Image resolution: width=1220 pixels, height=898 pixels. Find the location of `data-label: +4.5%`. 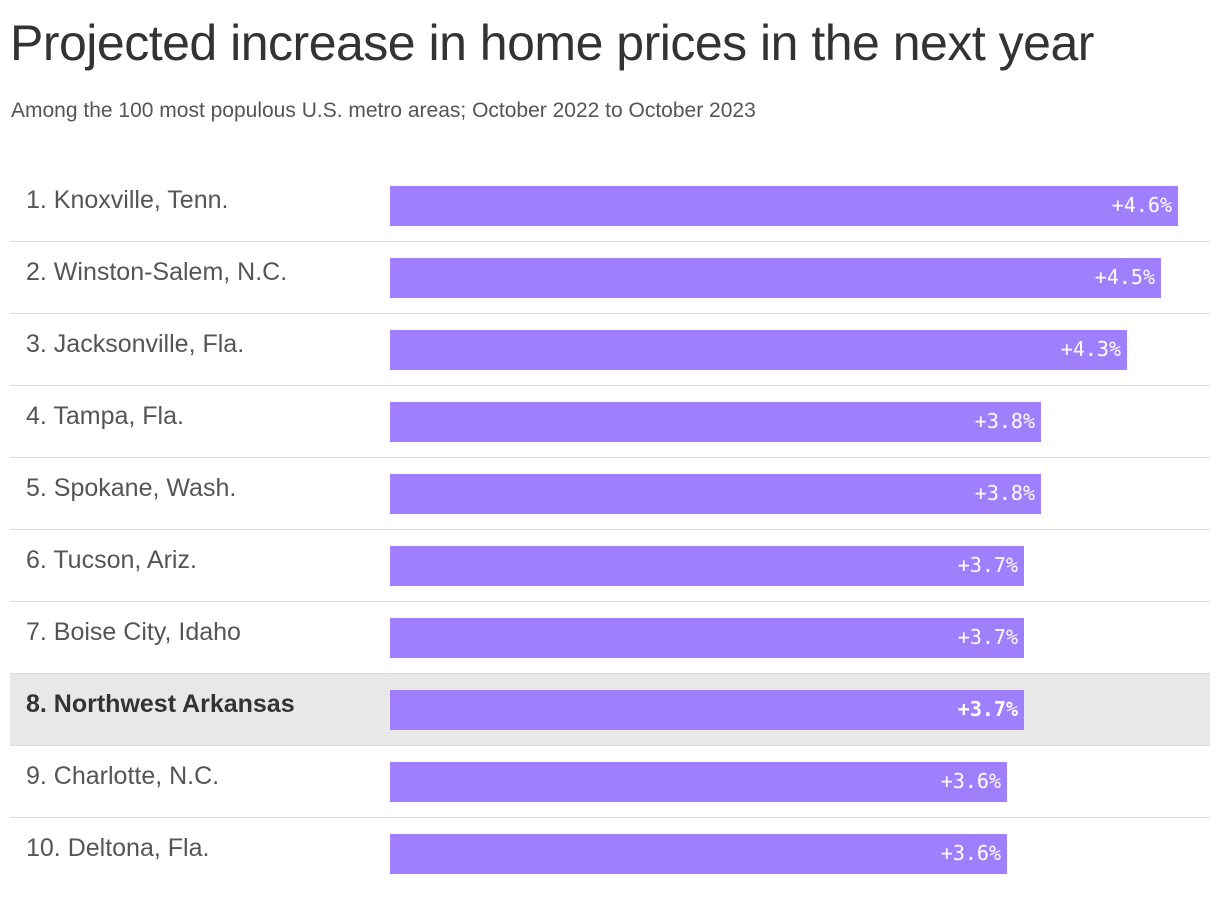

data-label: +4.5% is located at coordinates (1124, 277).